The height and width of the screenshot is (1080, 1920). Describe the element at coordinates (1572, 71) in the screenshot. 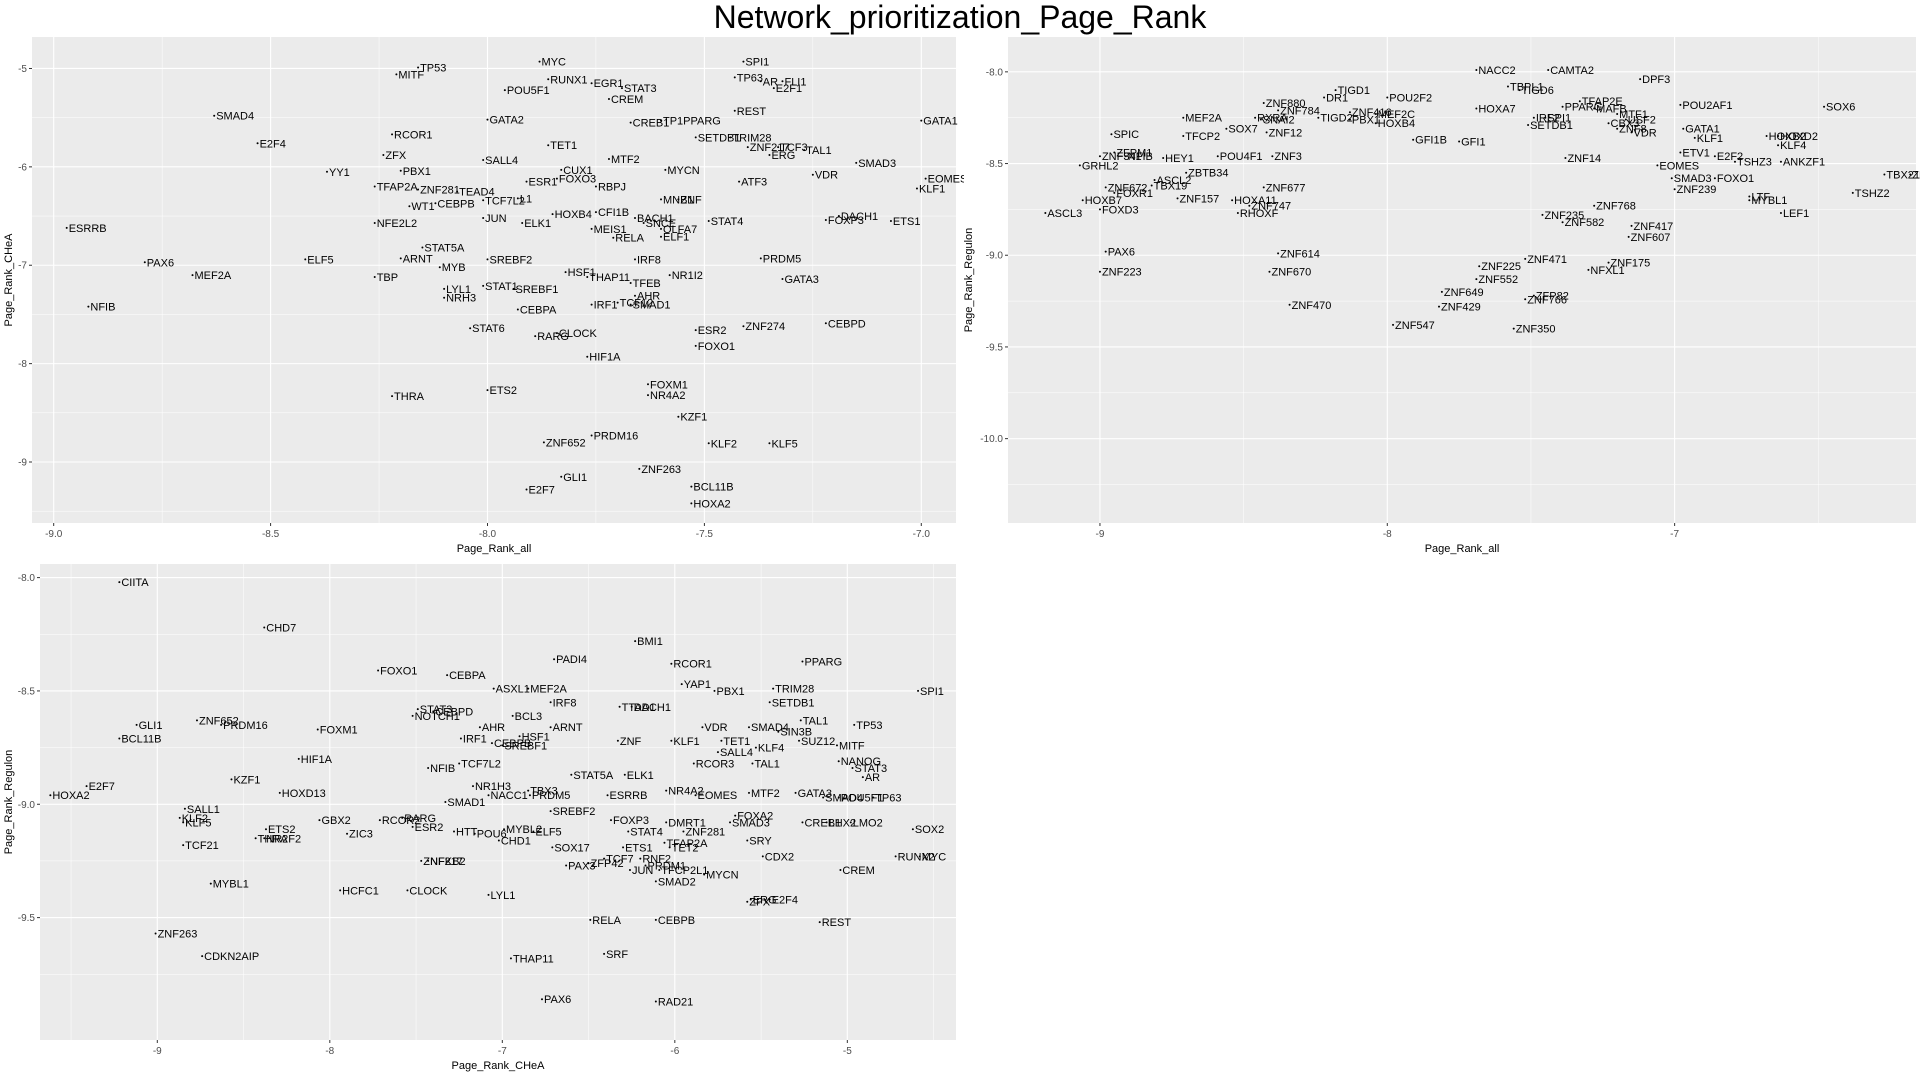

I see `point-label: CAMTA2` at that location.